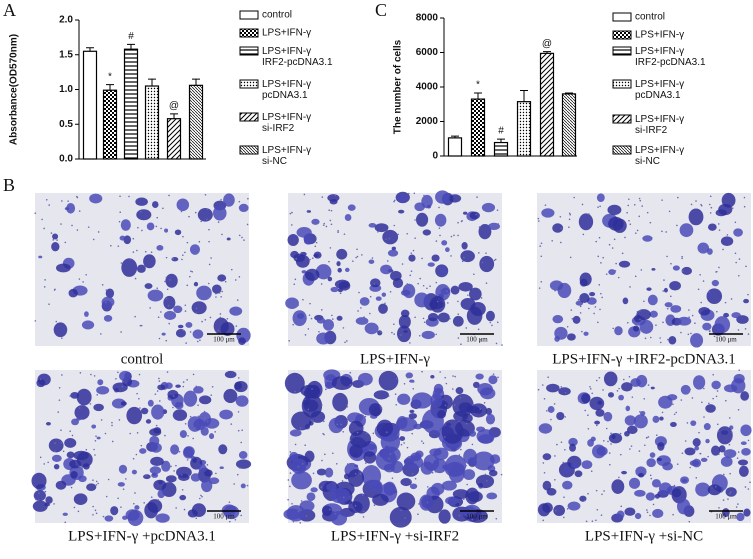 This screenshot has height=559, width=753. What do you see at coordinates (196, 82) in the screenshot?
I see `error-bar` at bounding box center [196, 82].